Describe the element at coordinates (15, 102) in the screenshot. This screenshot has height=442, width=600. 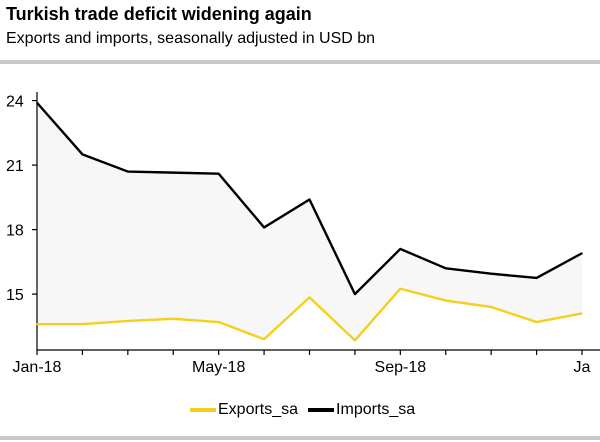
I see `y-tick-label-24: 24` at that location.